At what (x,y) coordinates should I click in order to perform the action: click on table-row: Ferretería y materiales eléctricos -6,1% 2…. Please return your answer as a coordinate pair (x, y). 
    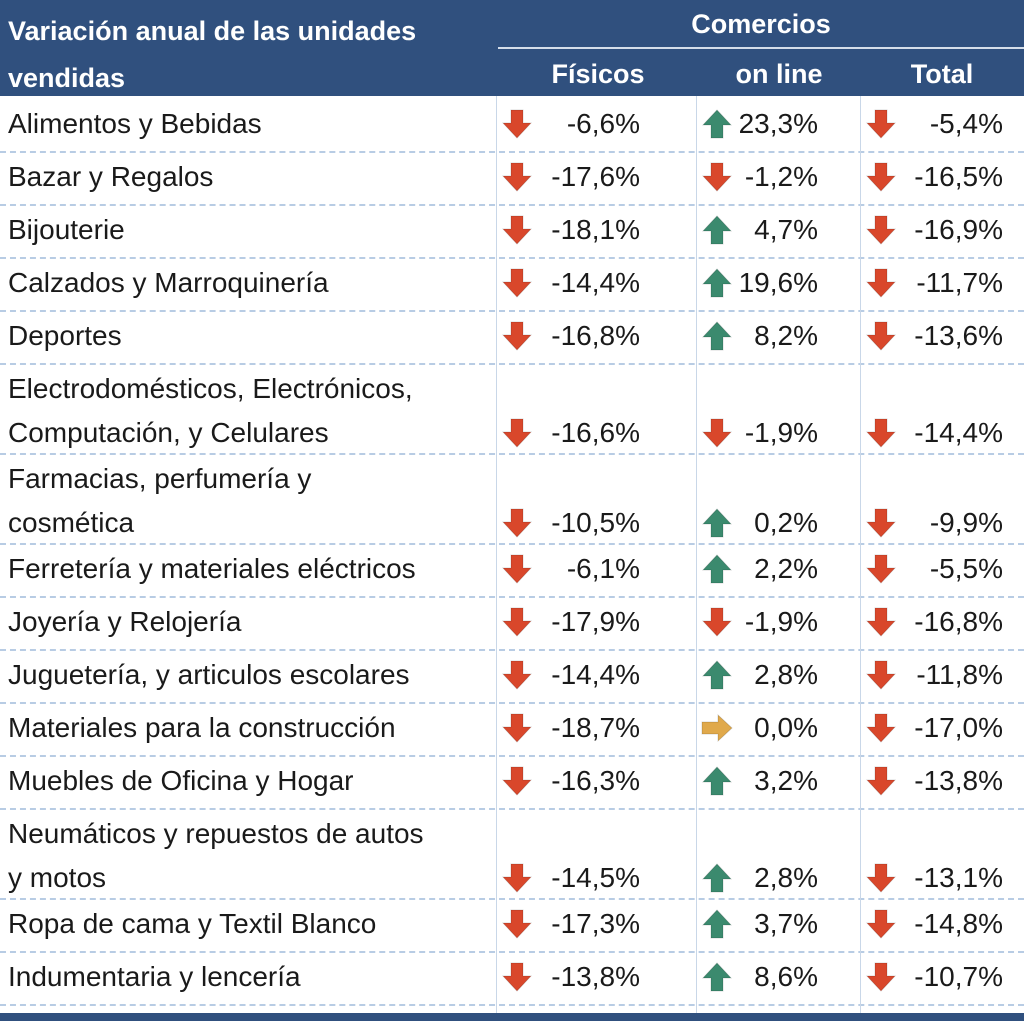
    Looking at the image, I should click on (512, 571).